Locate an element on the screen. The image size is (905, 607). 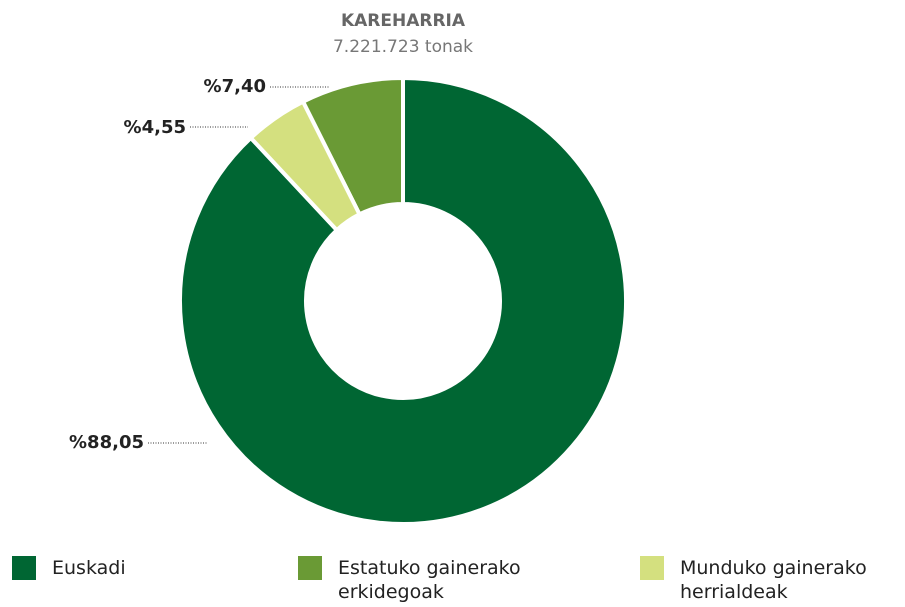
chart-title: KAREHARRIA is located at coordinates (403, 21).